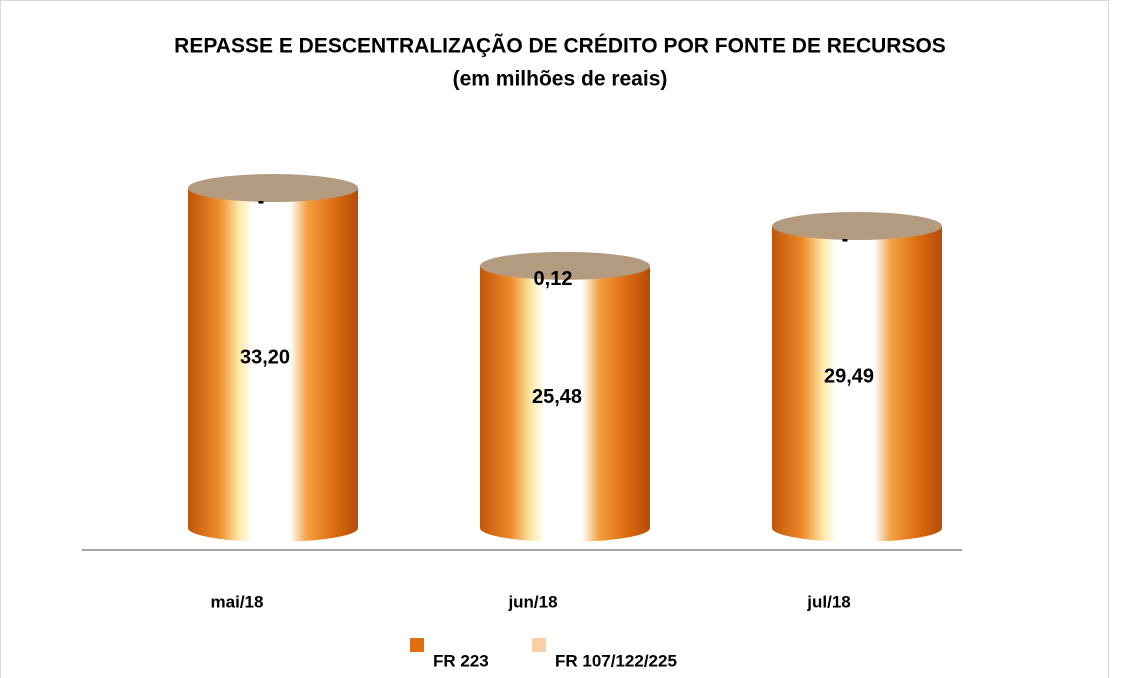 The width and height of the screenshot is (1121, 678). What do you see at coordinates (237, 601) in the screenshot?
I see `x-tick-label: mai/18` at bounding box center [237, 601].